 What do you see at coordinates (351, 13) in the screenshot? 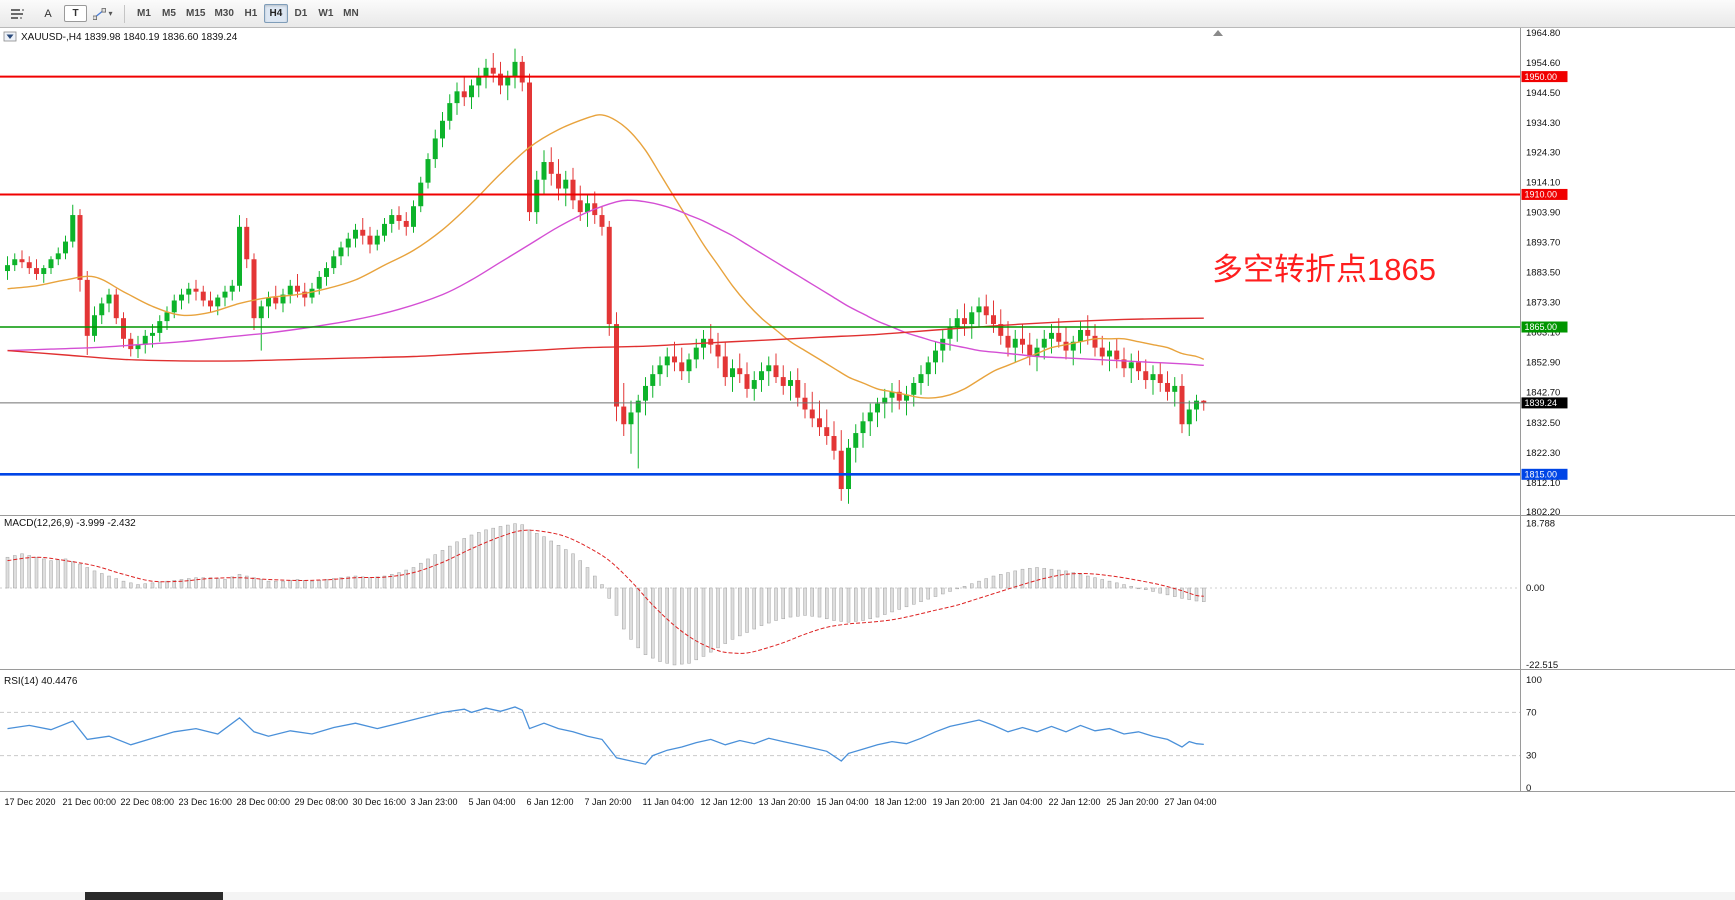
I see `timeframe-button-mn: MN` at bounding box center [351, 13].